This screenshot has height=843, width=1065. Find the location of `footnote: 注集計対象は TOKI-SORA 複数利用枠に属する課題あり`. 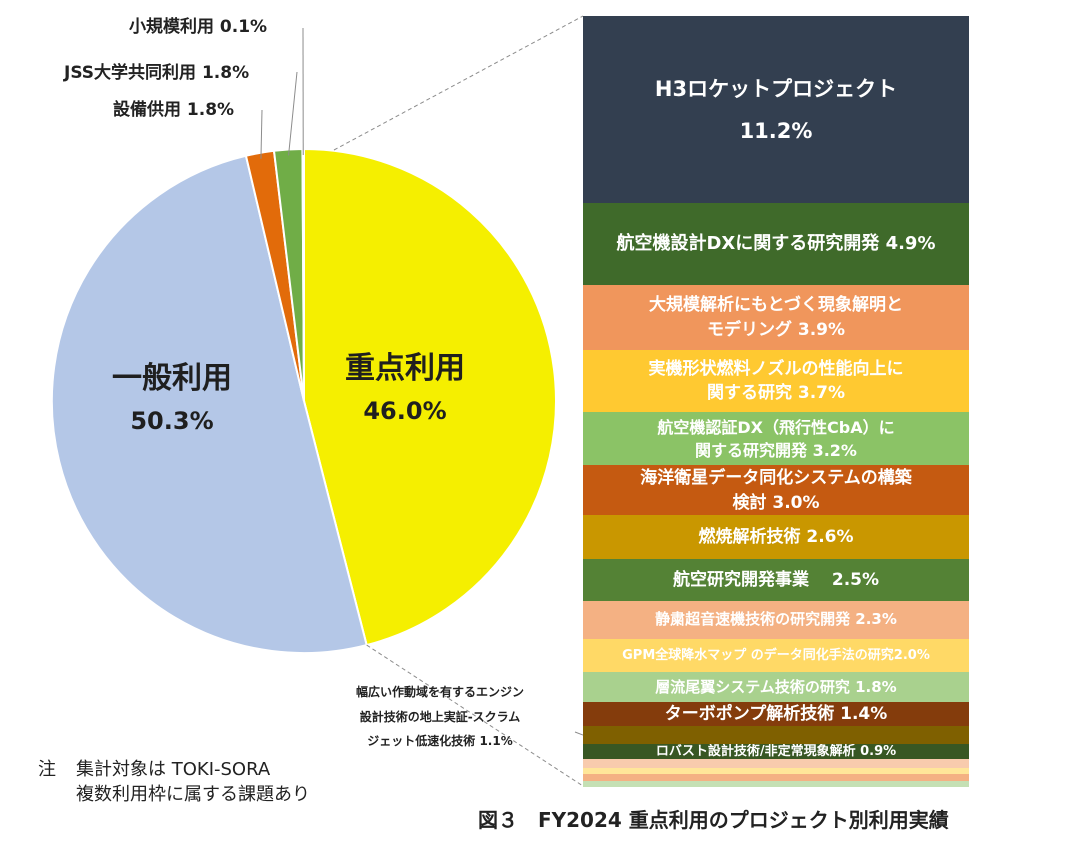

footnote: 注集計対象は TOKI-SORA 複数利用枠に属する課題あり is located at coordinates (174, 782).